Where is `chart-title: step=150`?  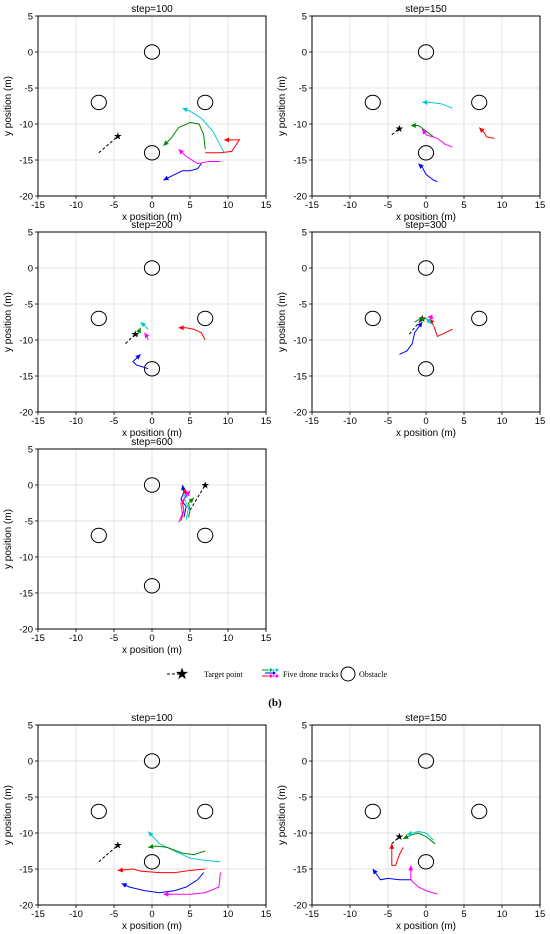
chart-title: step=150 is located at coordinates (426, 718).